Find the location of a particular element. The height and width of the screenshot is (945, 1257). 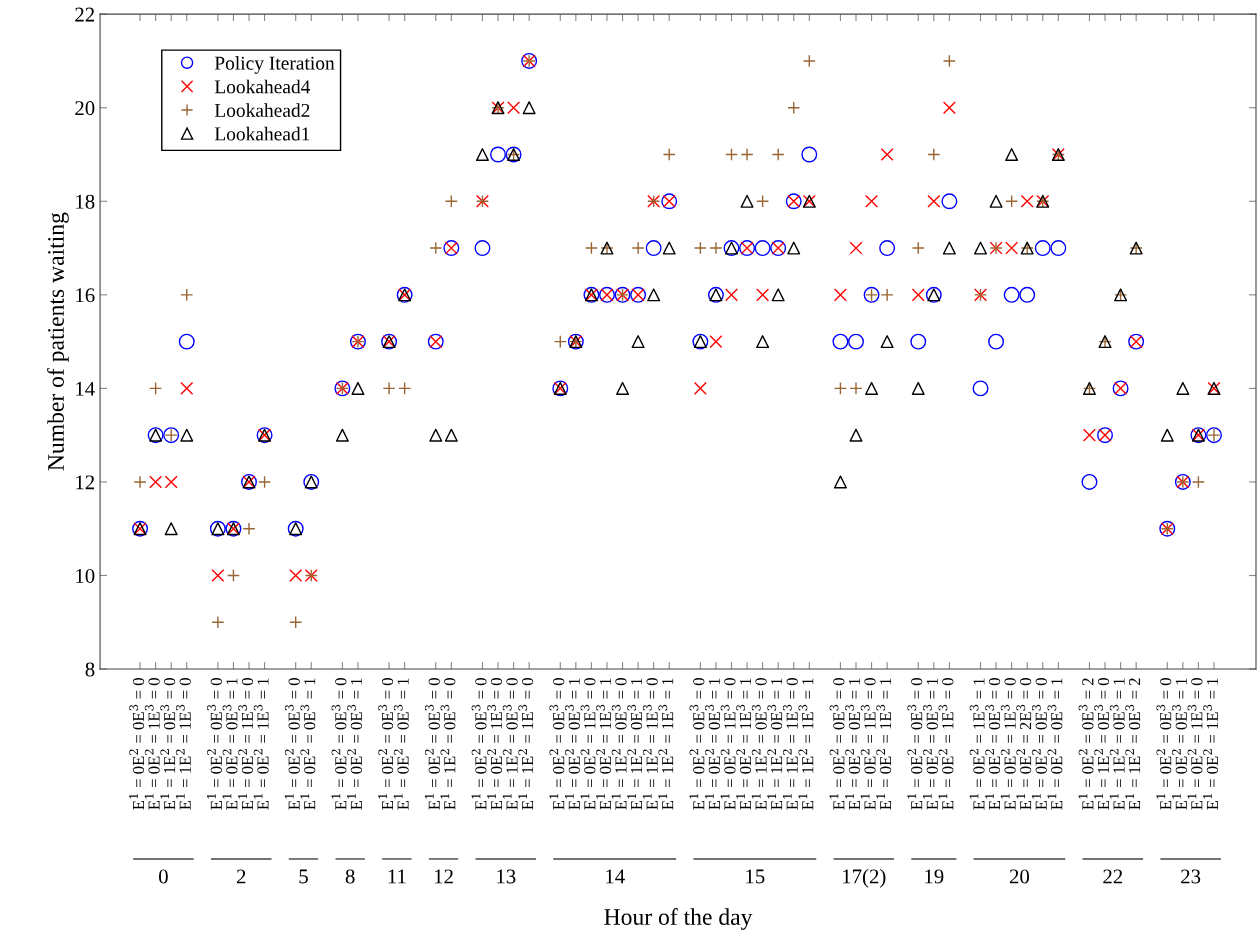

y-tick-label: 20 is located at coordinates (85, 108).